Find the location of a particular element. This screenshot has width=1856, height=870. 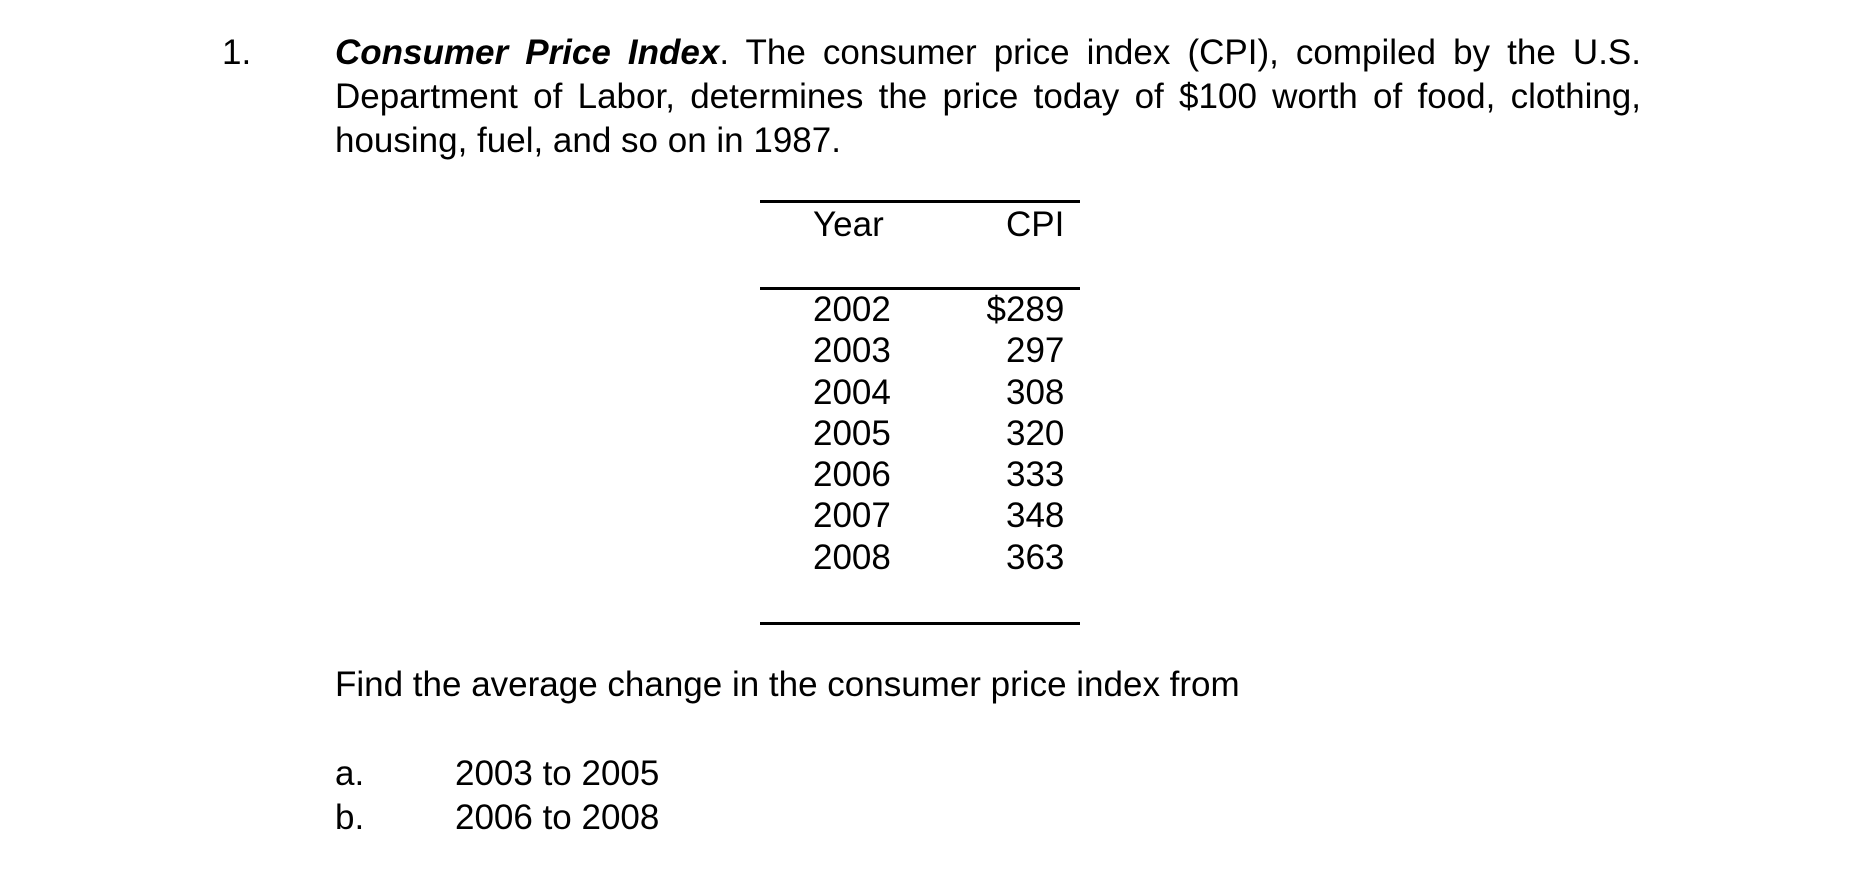

year-cell: 2005 is located at coordinates (852, 433).